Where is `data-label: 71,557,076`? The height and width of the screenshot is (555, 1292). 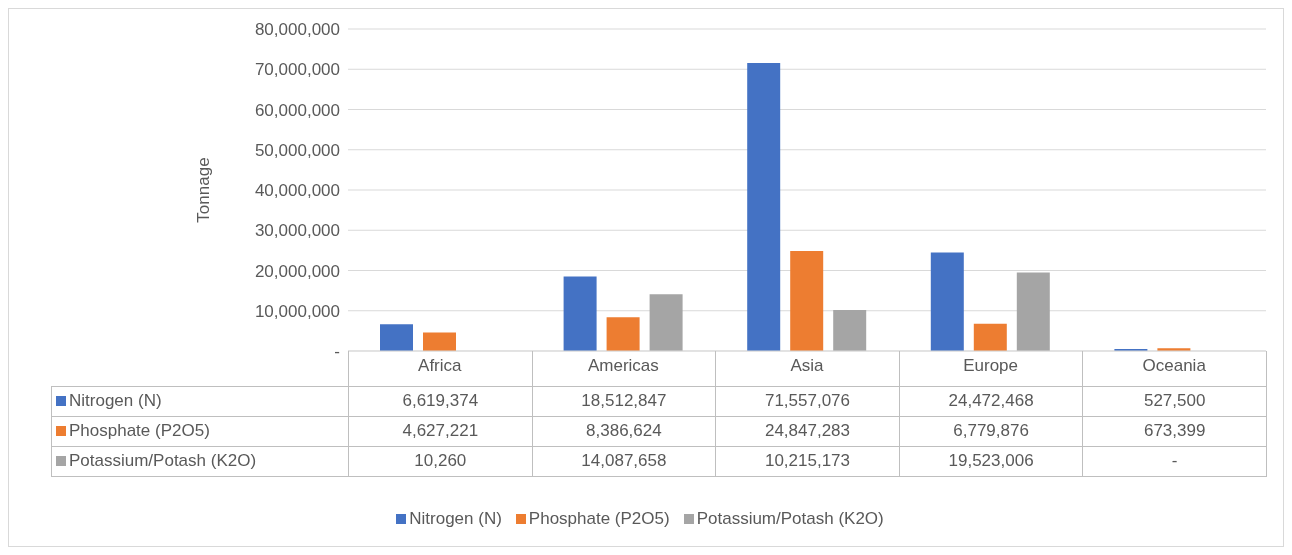
data-label: 71,557,076 is located at coordinates (807, 401).